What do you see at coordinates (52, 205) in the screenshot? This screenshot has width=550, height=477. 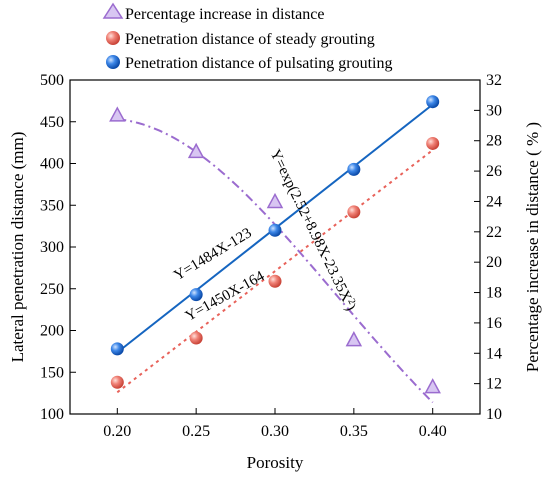 I see `y-tick-label-left: 350` at bounding box center [52, 205].